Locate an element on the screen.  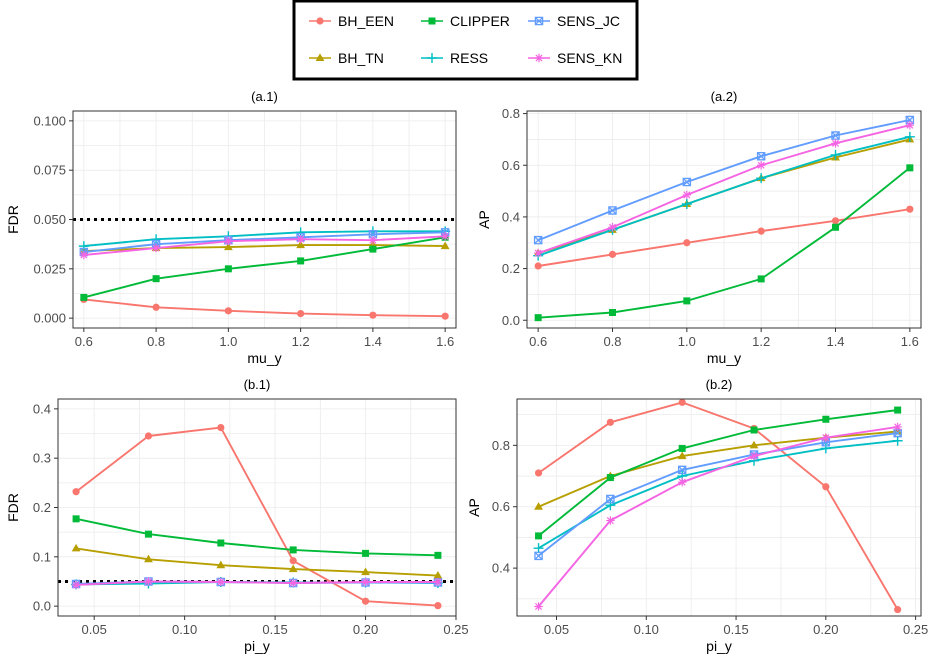
y-tick-label: 0.2 is located at coordinates (42, 507).